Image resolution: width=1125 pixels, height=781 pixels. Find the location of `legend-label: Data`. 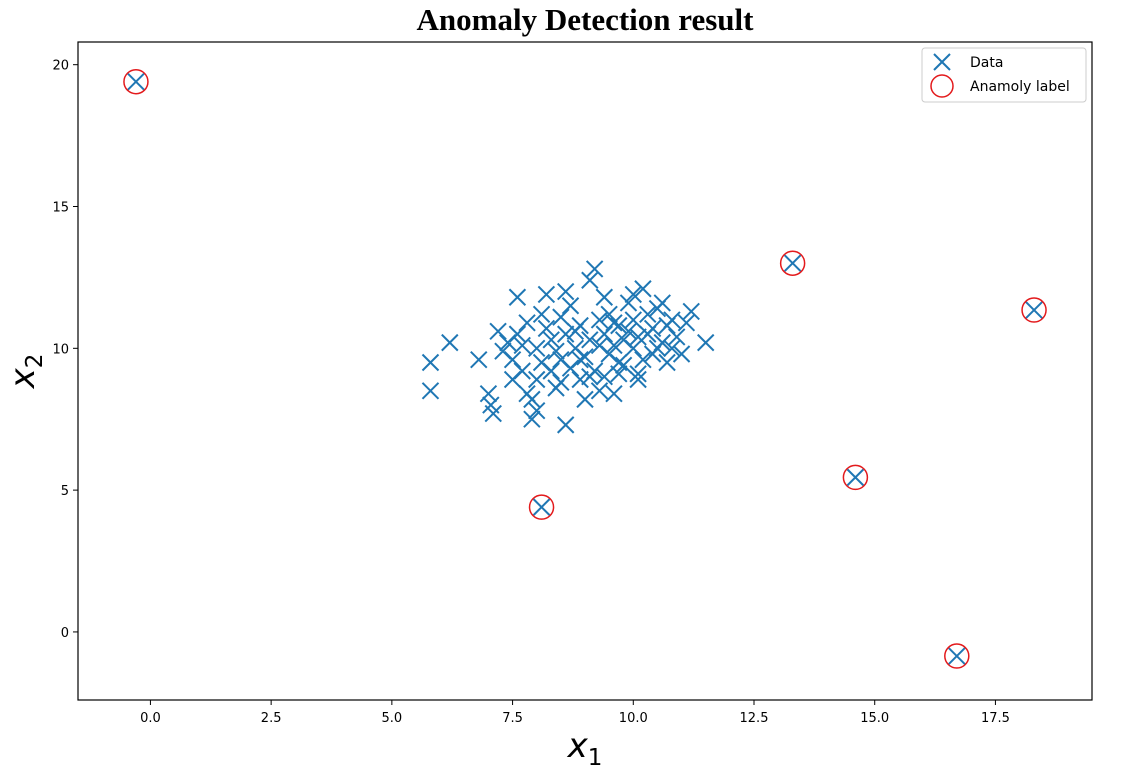

legend-label: Data is located at coordinates (986, 63).